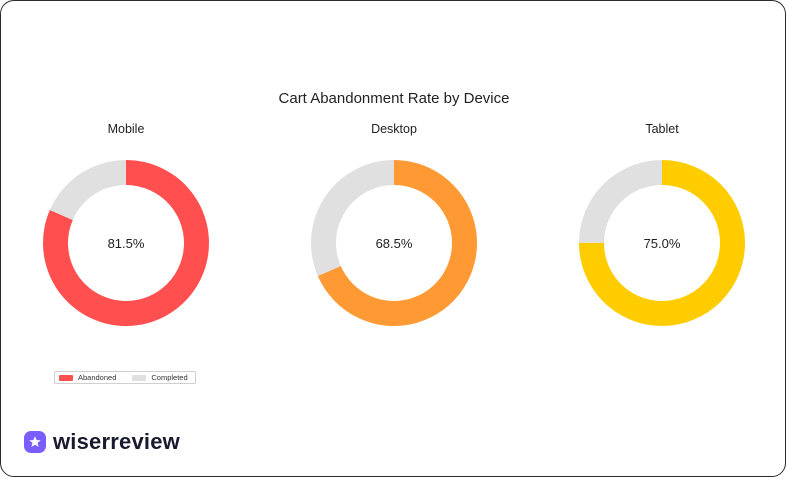  What do you see at coordinates (394, 243) in the screenshot?
I see `center-label-desktop: 68.5%` at bounding box center [394, 243].